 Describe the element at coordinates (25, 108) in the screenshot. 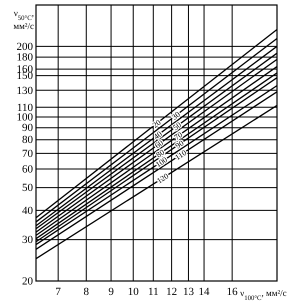

I see `y-tick-label: 110` at that location.